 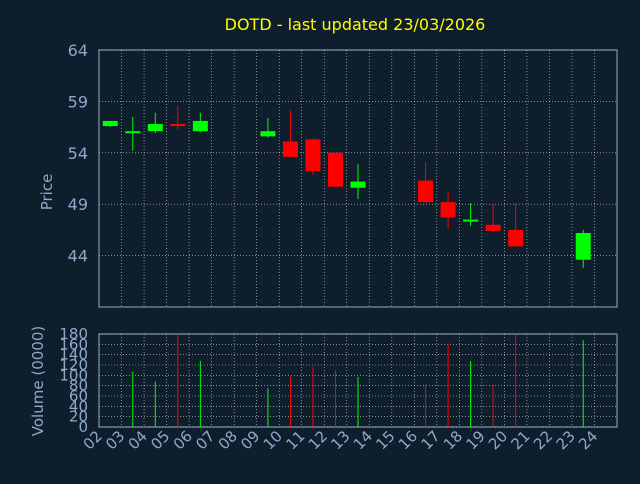 I want to click on volume-tick-label: 140, so click(x=73, y=355).